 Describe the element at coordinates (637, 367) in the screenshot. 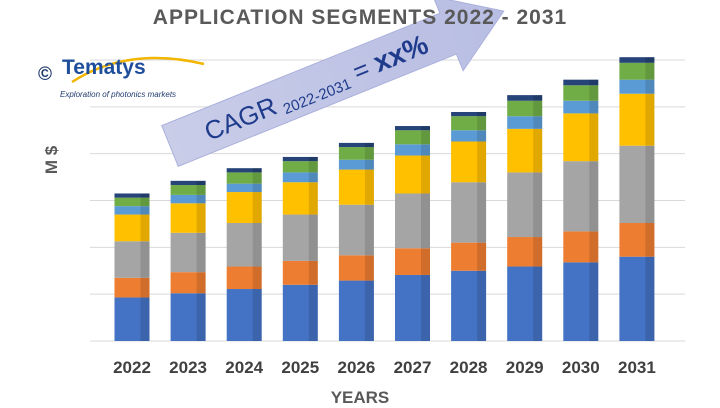

I see `x-tick-label: 2031` at that location.